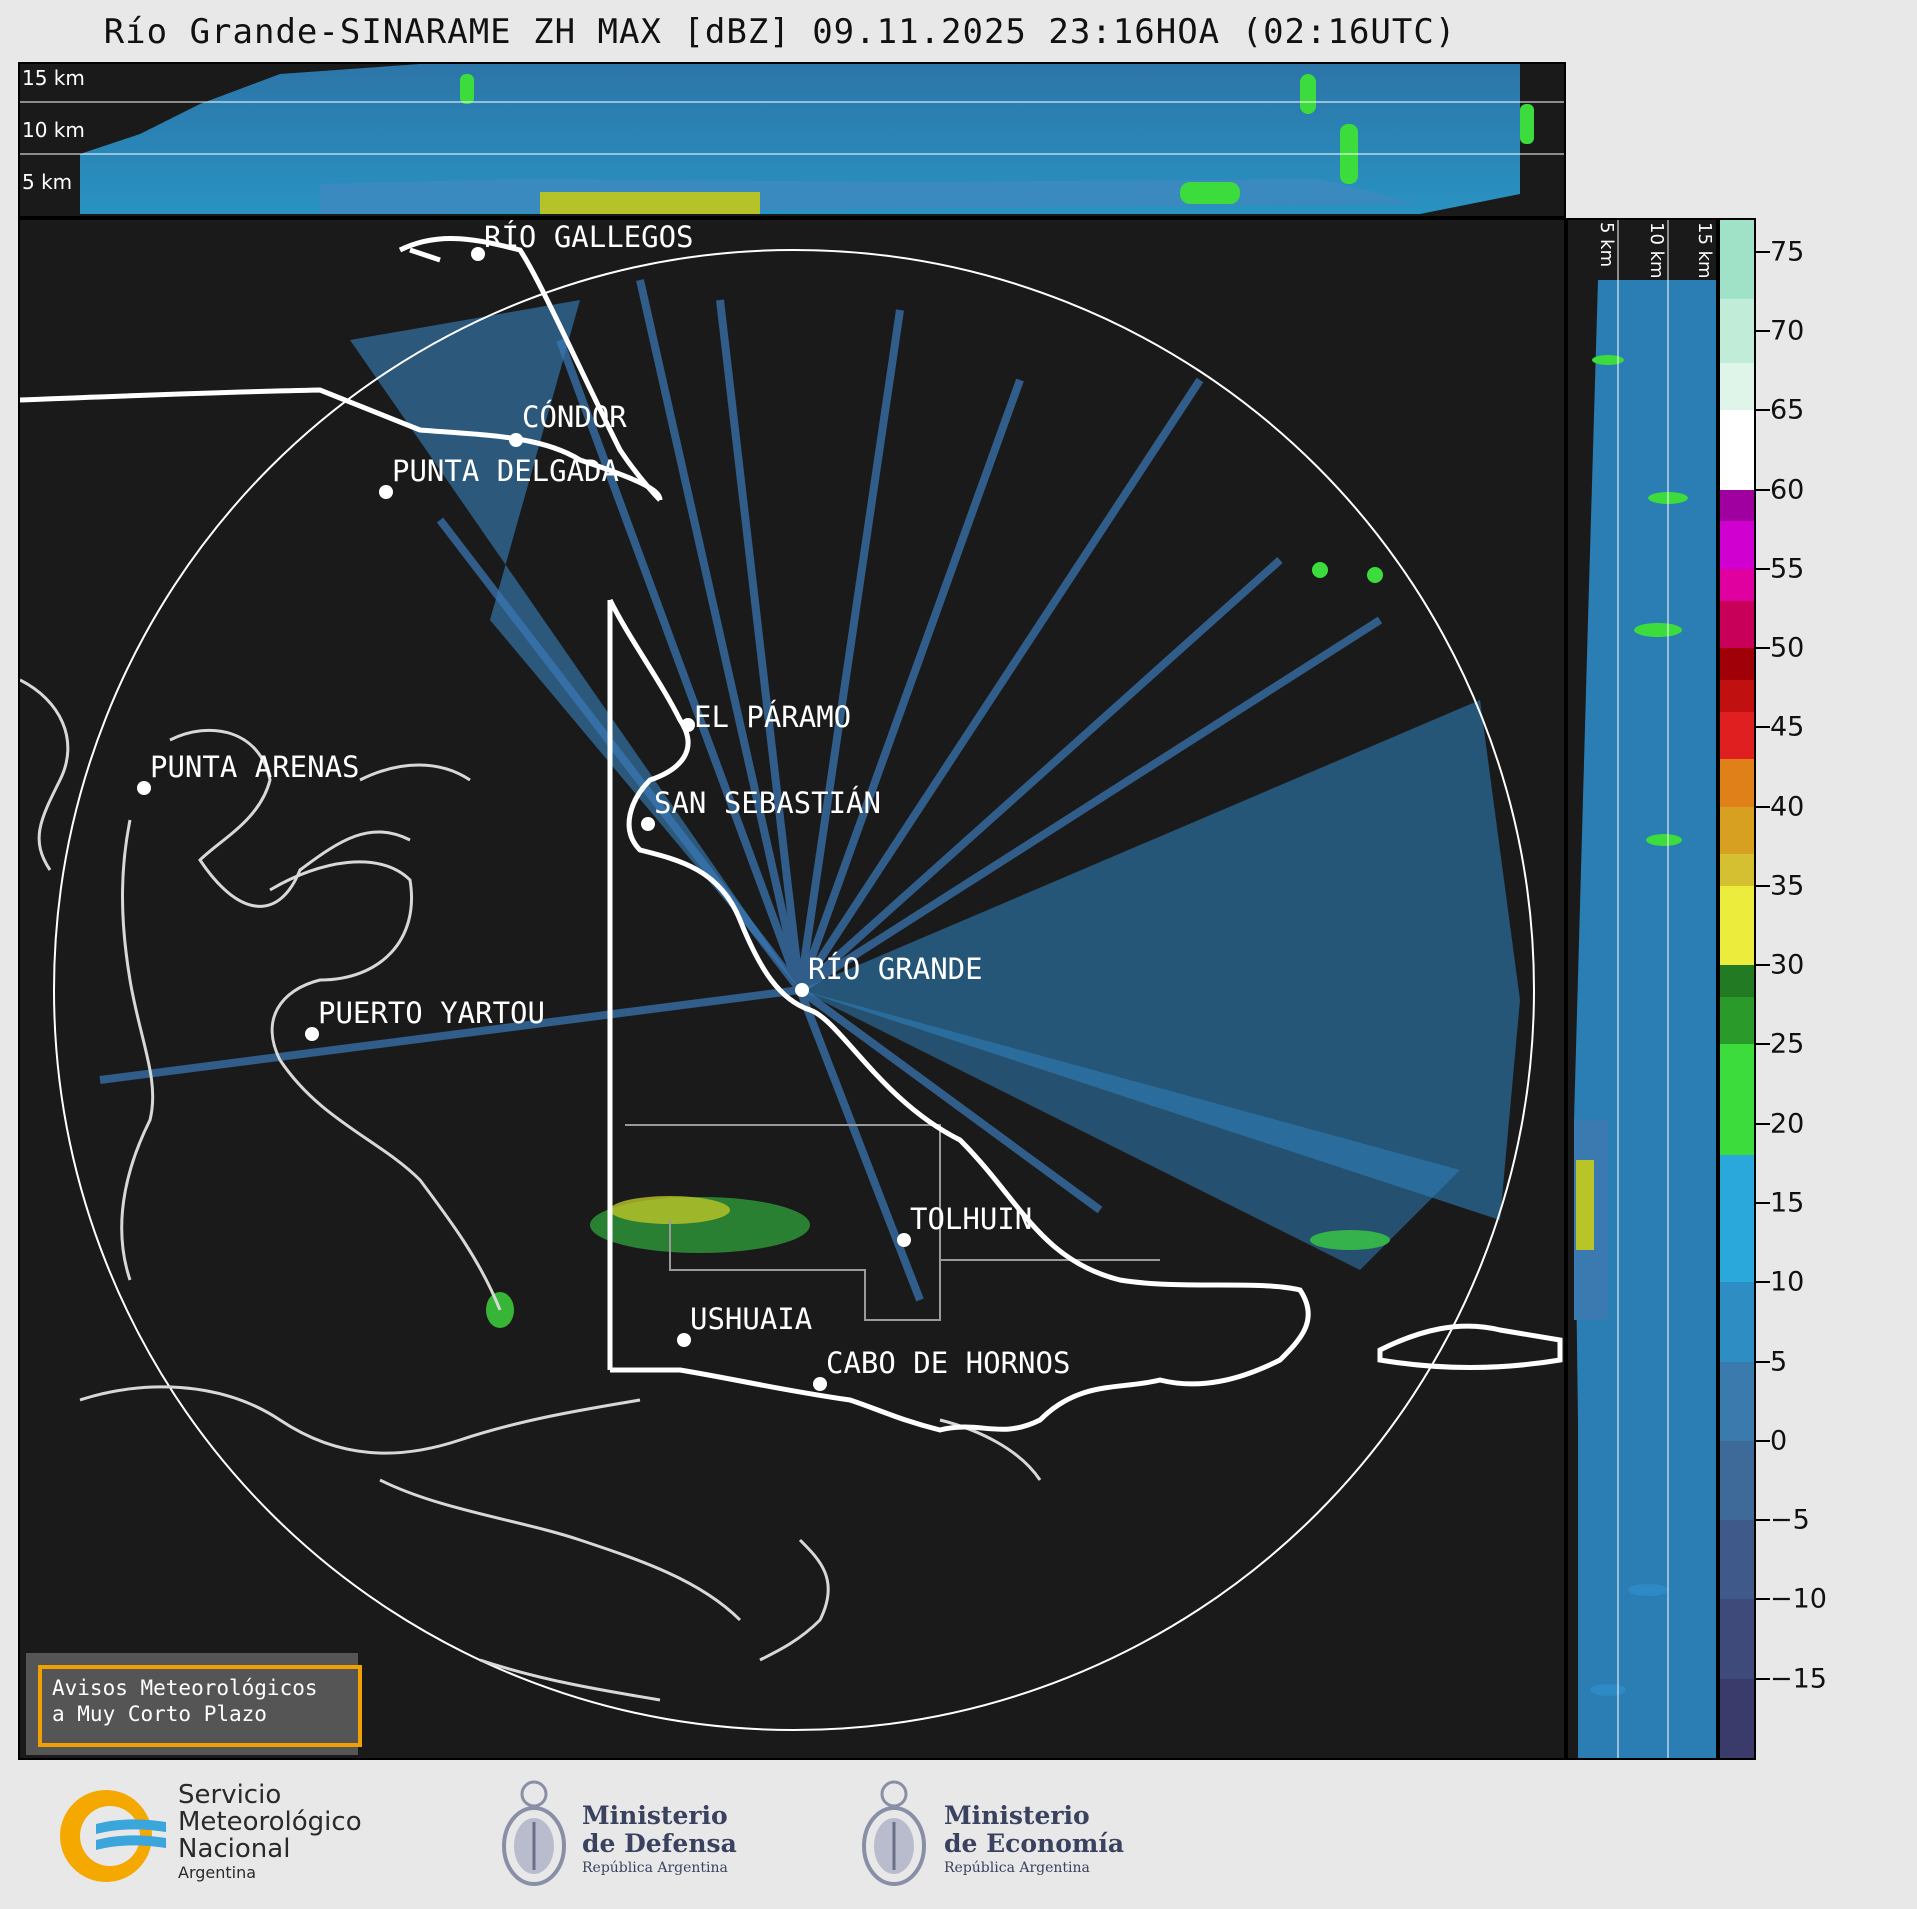 The height and width of the screenshot is (1909, 1917). I want to click on colorbar-tick-label: 70, so click(1787, 331).